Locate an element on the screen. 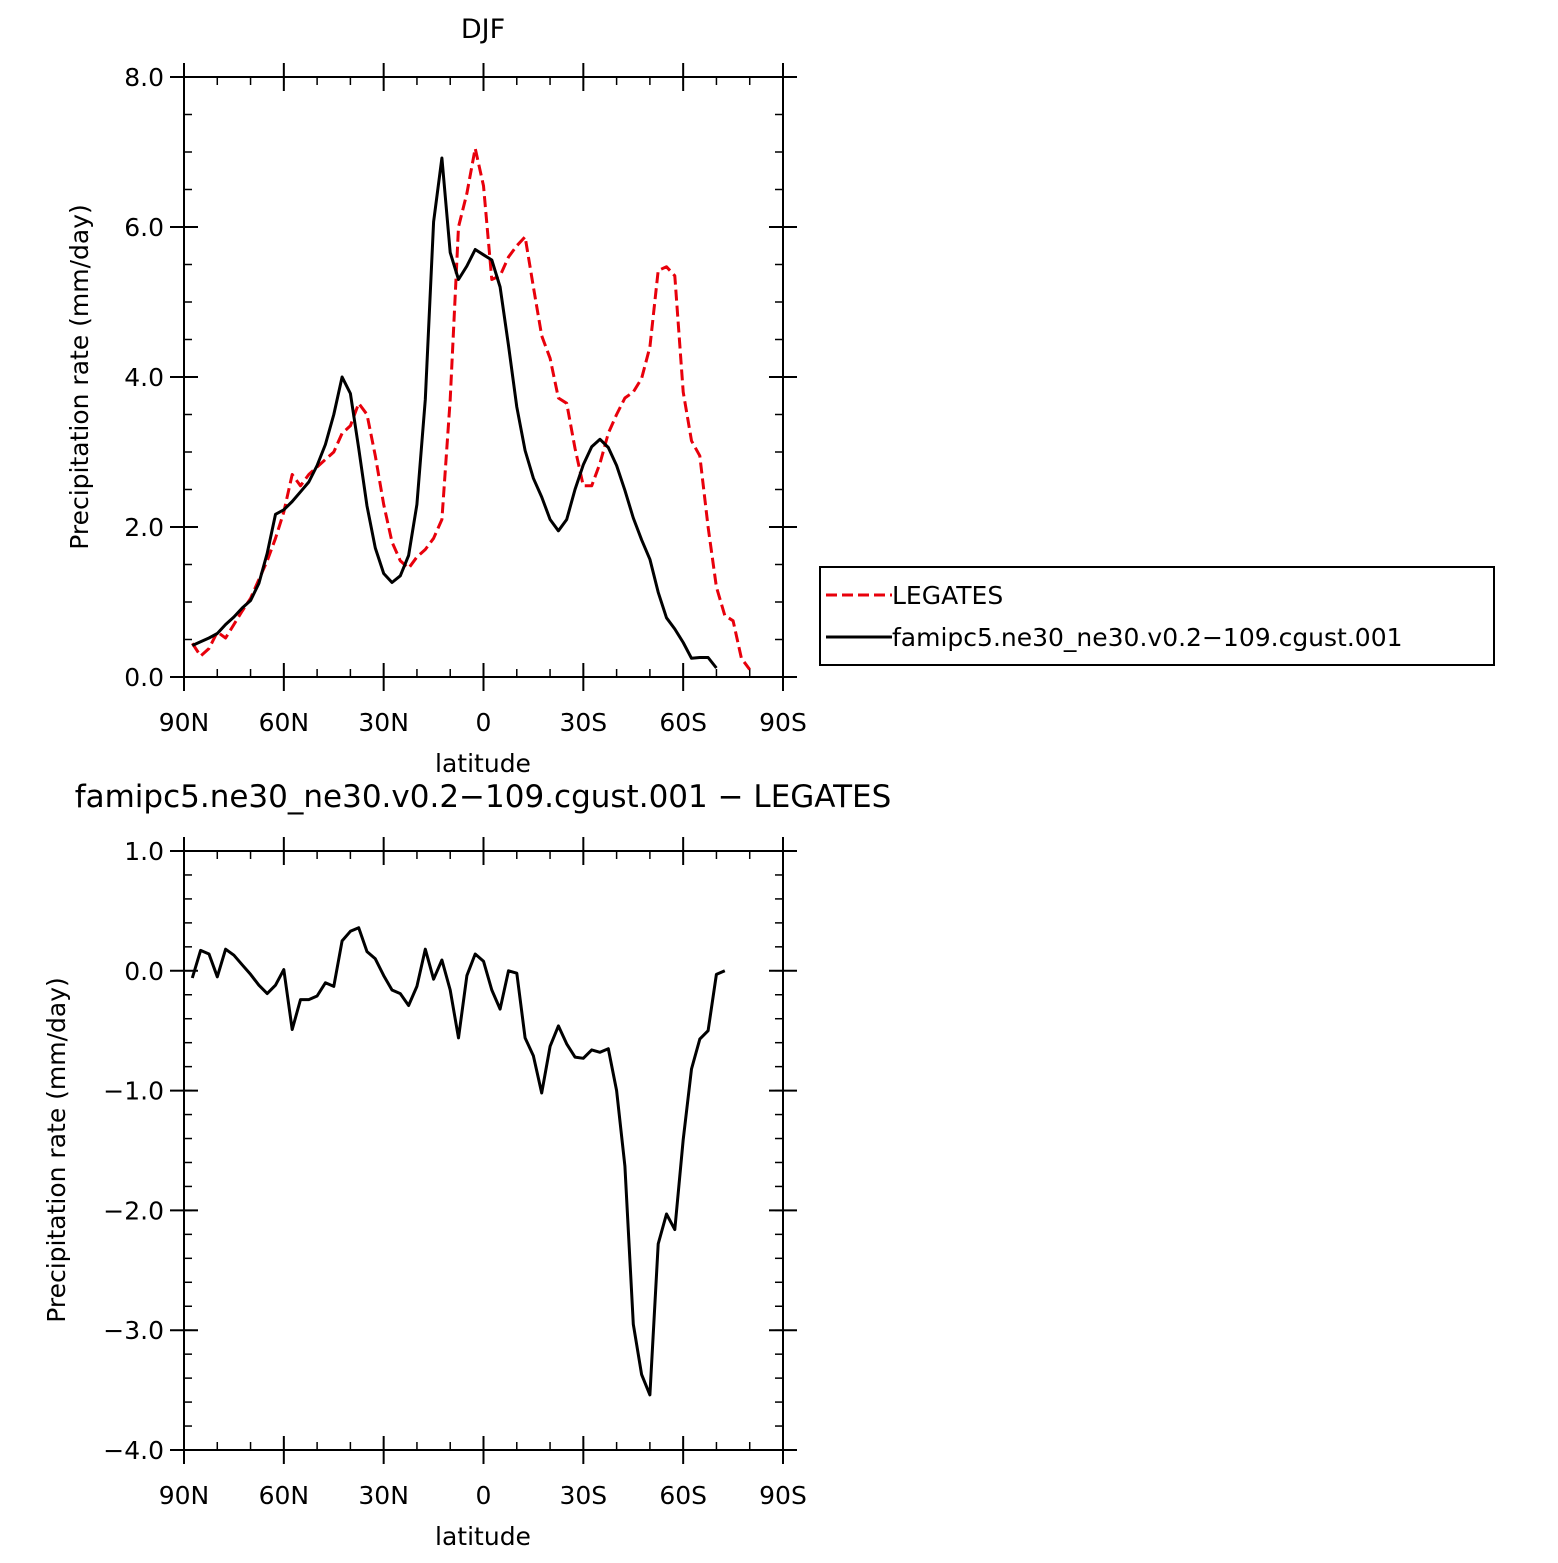 This screenshot has height=1563, width=1558. bottom-plot-frame is located at coordinates (483, 1150).